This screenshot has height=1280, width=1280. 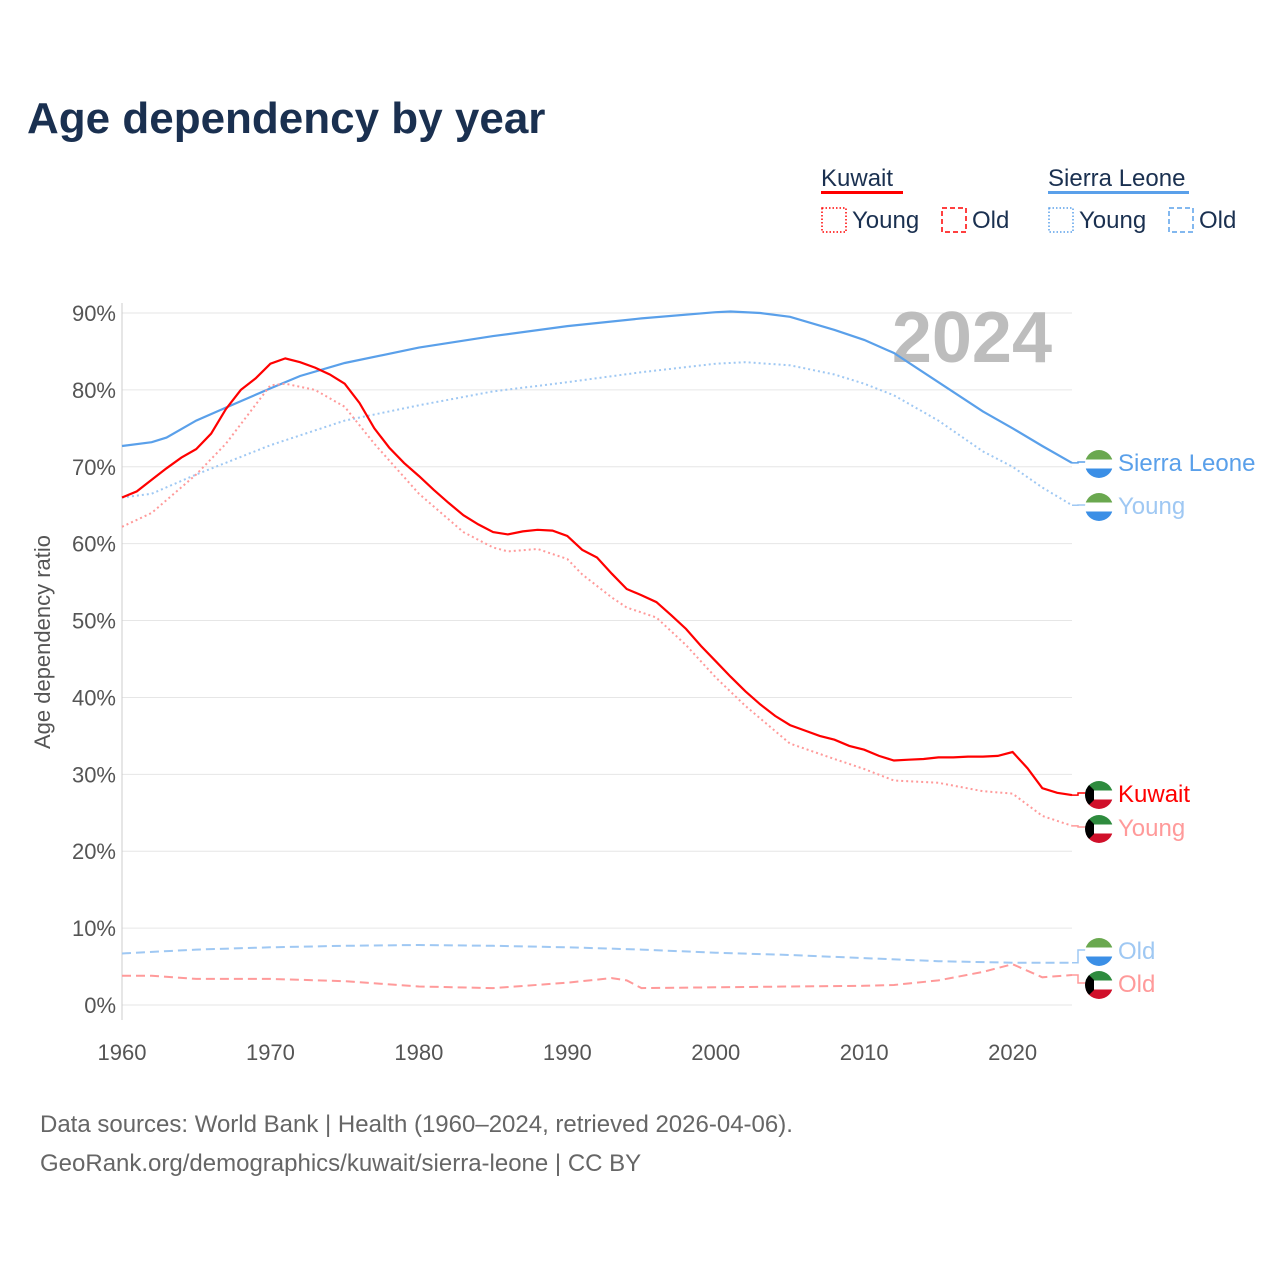 What do you see at coordinates (94, 544) in the screenshot?
I see `y-tick-label: 60%` at bounding box center [94, 544].